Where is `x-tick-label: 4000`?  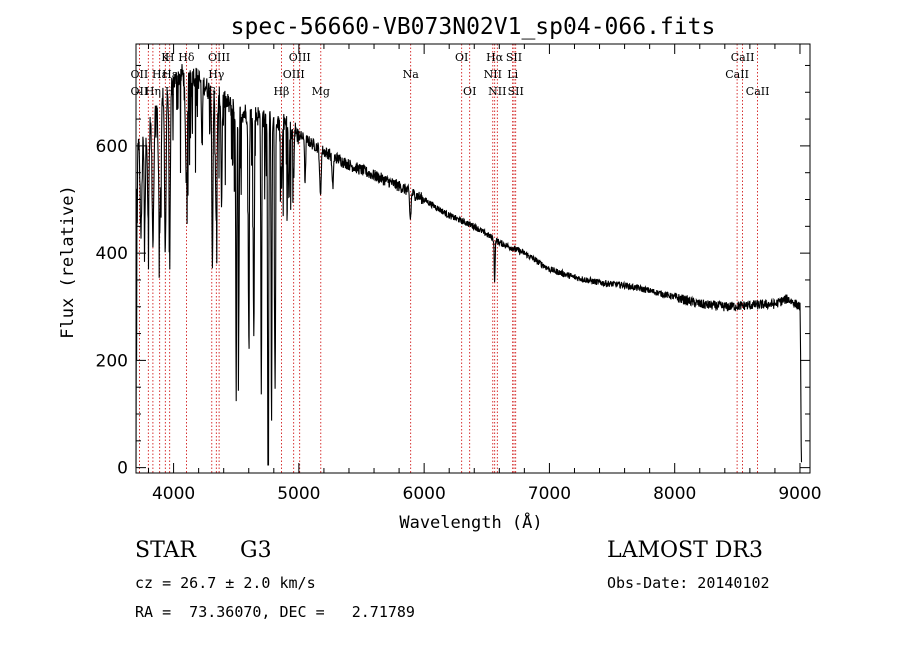
x-tick-label: 4000 is located at coordinates (173, 494).